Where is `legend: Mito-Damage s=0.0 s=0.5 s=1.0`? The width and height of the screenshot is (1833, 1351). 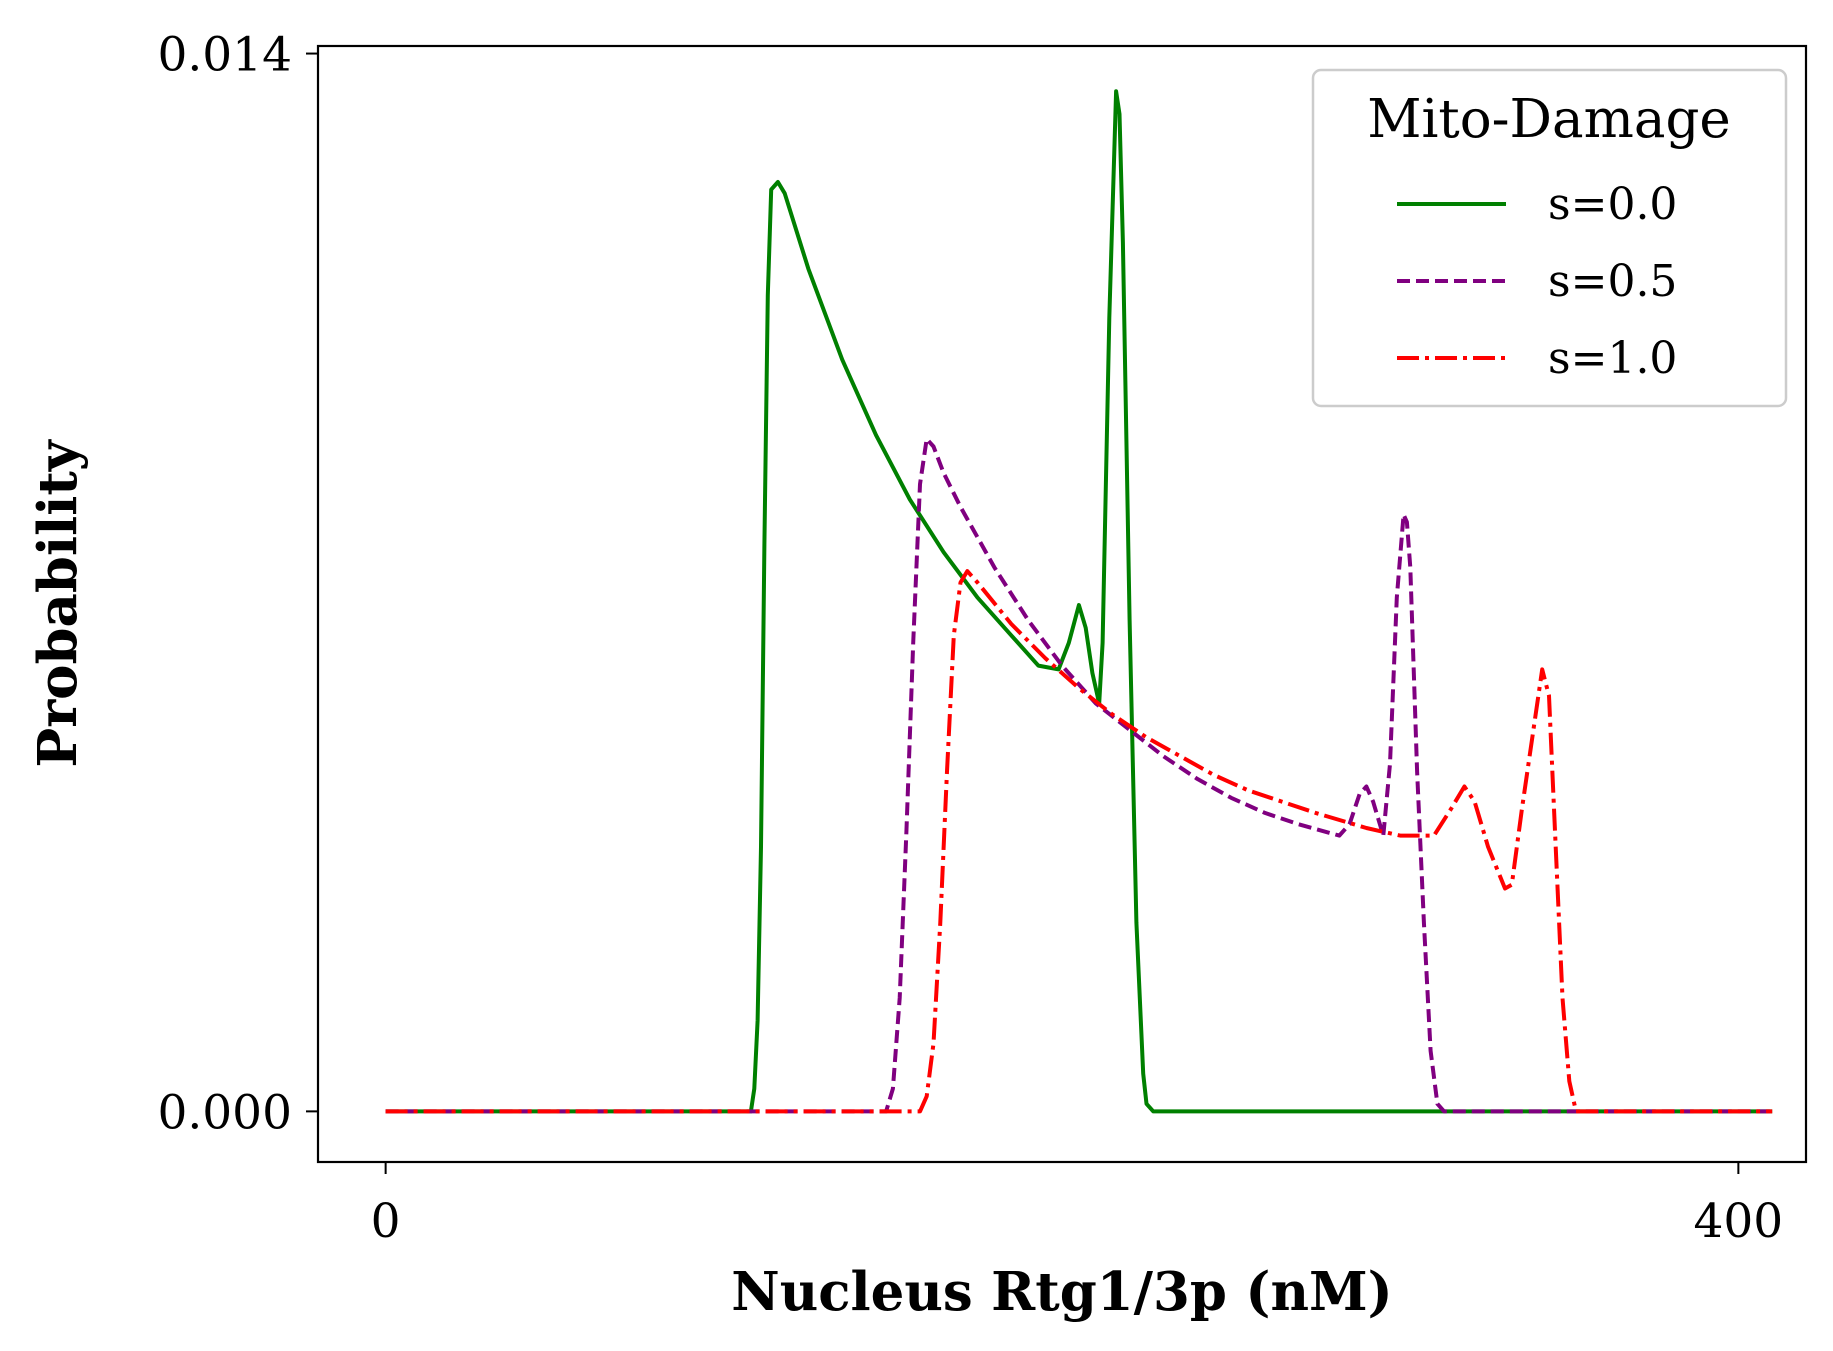
legend: Mito-Damage s=0.0 s=0.5 s=1.0 is located at coordinates (1549, 238).